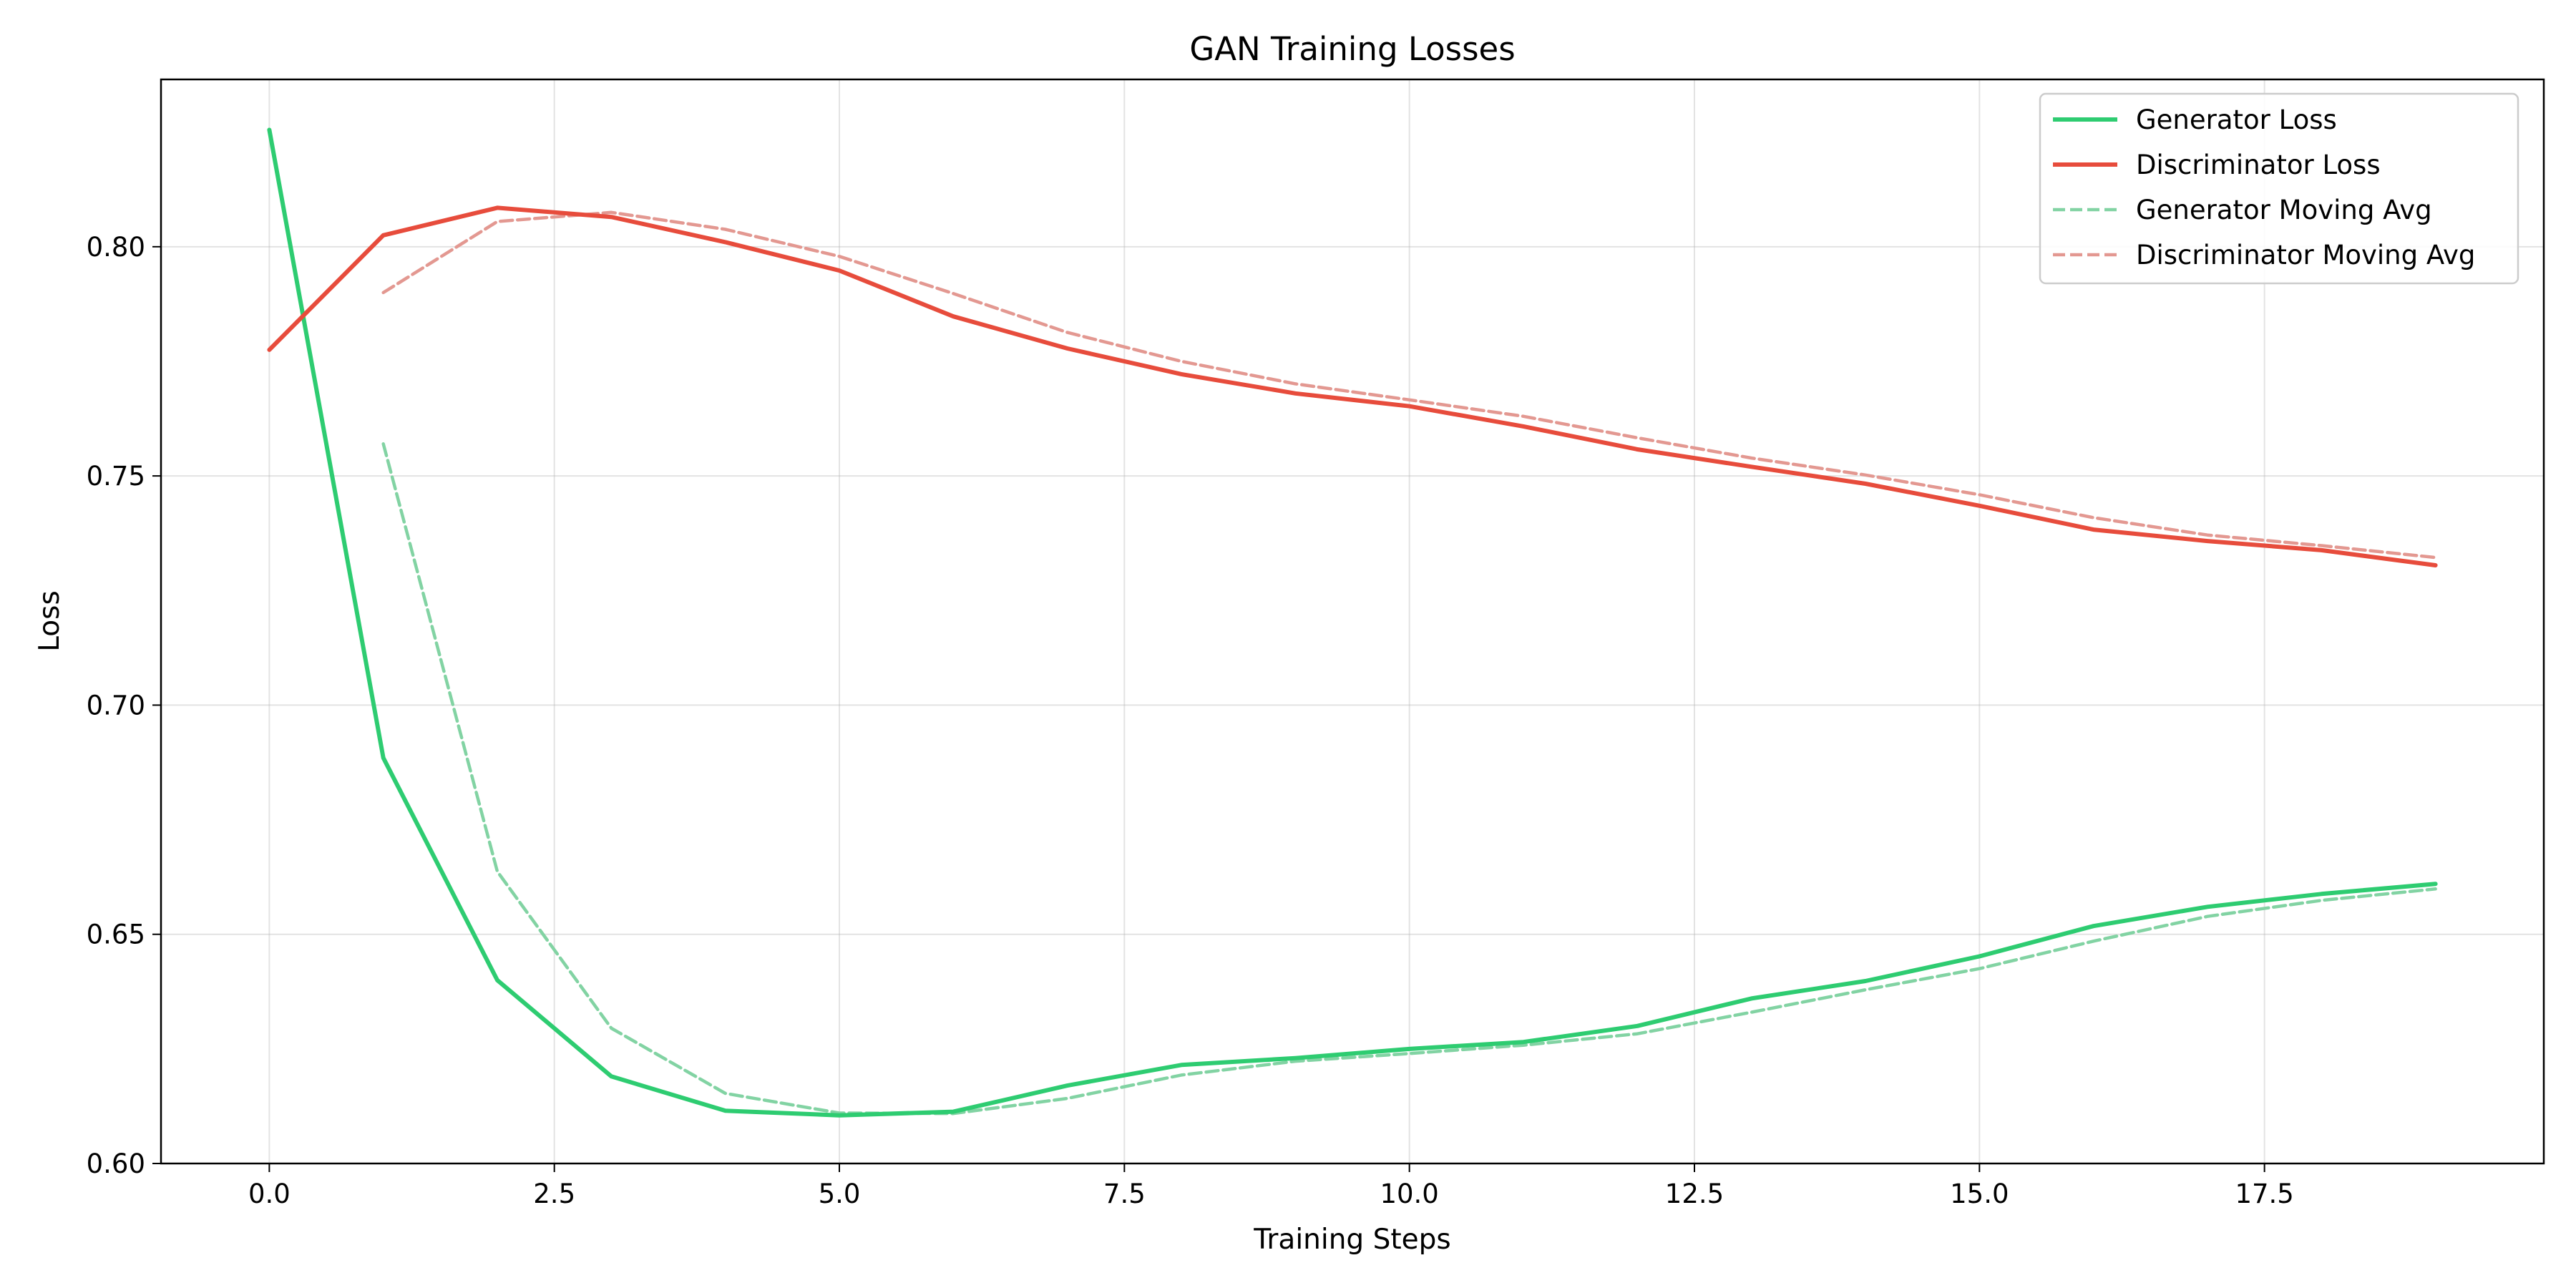 This screenshot has width=2576, height=1288. Describe the element at coordinates (1409, 1194) in the screenshot. I see `x-tick-label: 10.0` at that location.